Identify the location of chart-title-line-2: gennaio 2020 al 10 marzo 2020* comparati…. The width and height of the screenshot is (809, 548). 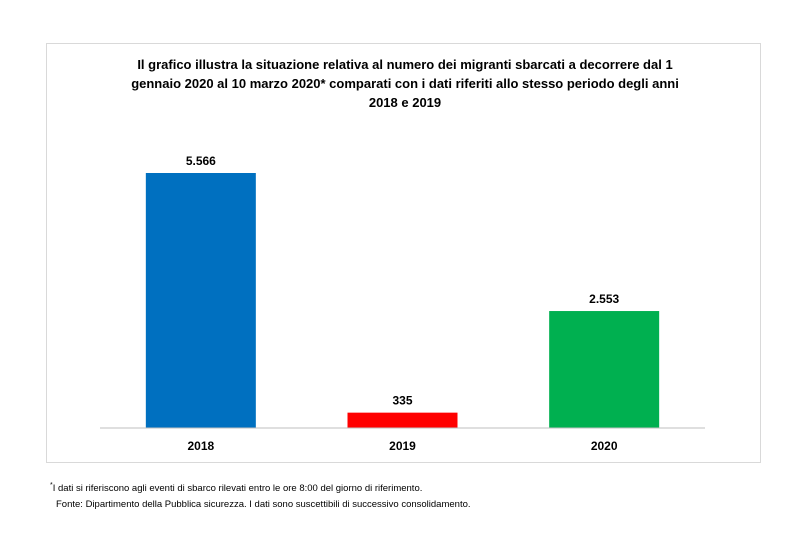
(405, 83).